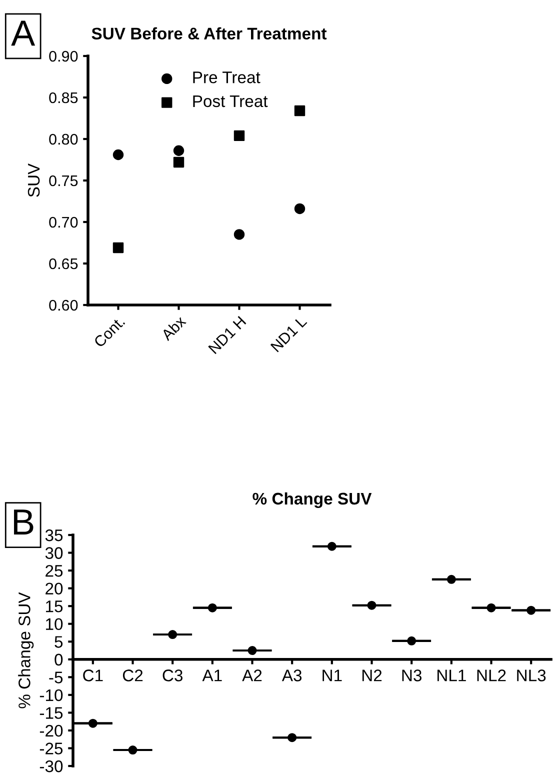 The image size is (553, 776). I want to click on y-tick-label: 0.60, so click(63, 305).